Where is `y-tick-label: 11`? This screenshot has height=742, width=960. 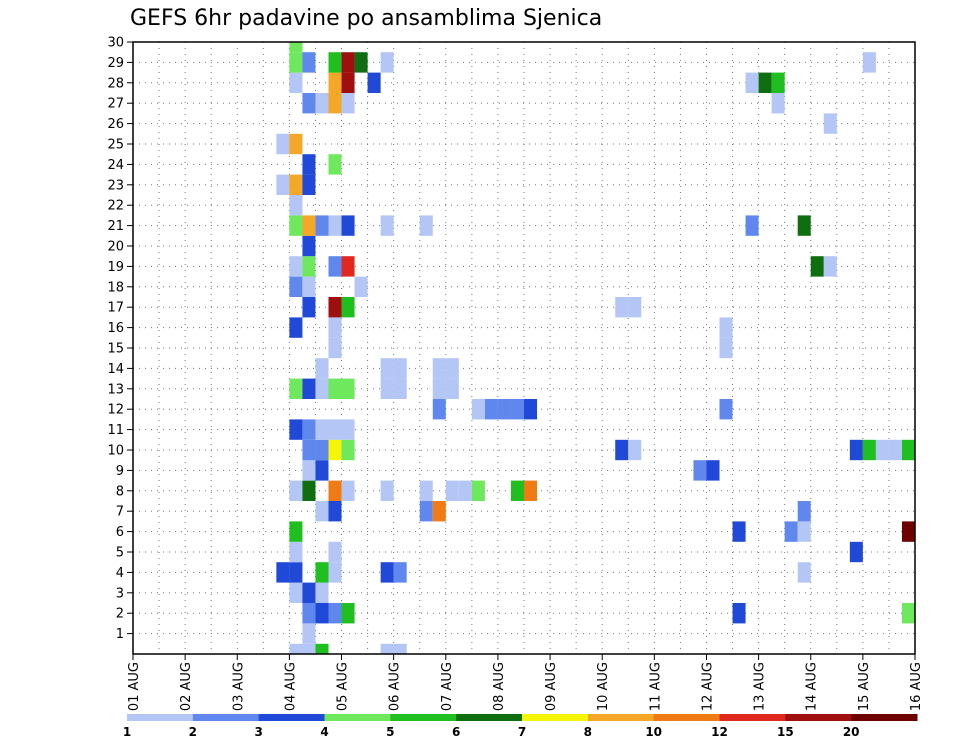
y-tick-label: 11 is located at coordinates (115, 430).